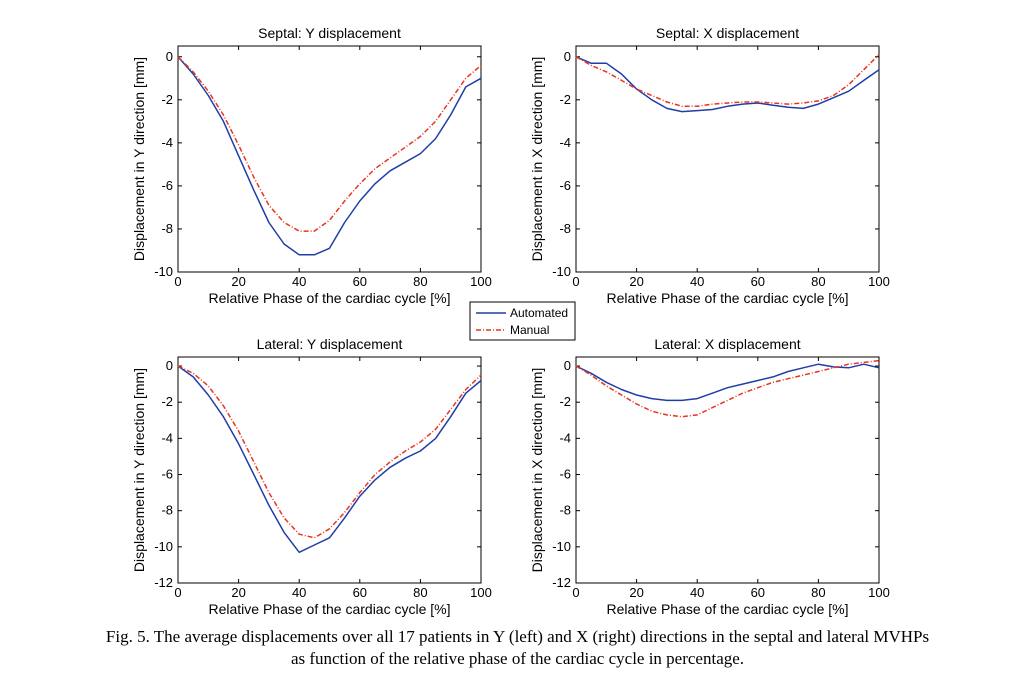 This screenshot has height=685, width=1035. I want to click on chart-title: Septal: Y displacement, so click(329, 33).